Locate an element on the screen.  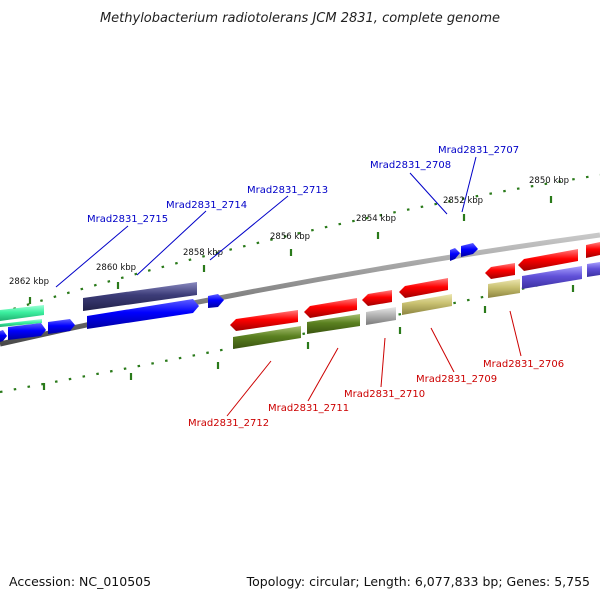
gene-red-2706-b is located at coordinates (548, 260).